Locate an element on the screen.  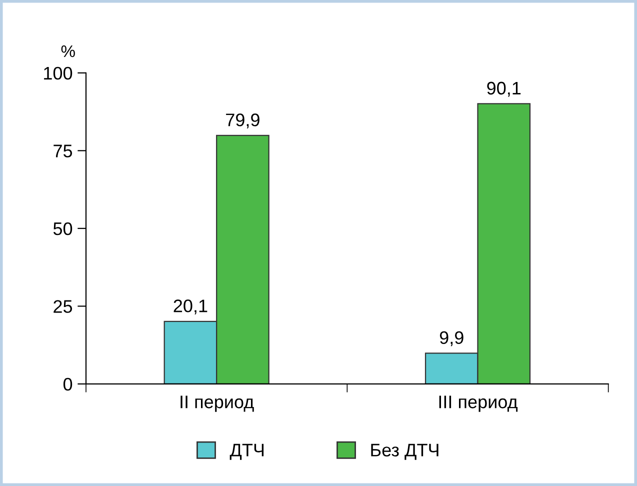
y-tick-label: 75 is located at coordinates (63, 151).